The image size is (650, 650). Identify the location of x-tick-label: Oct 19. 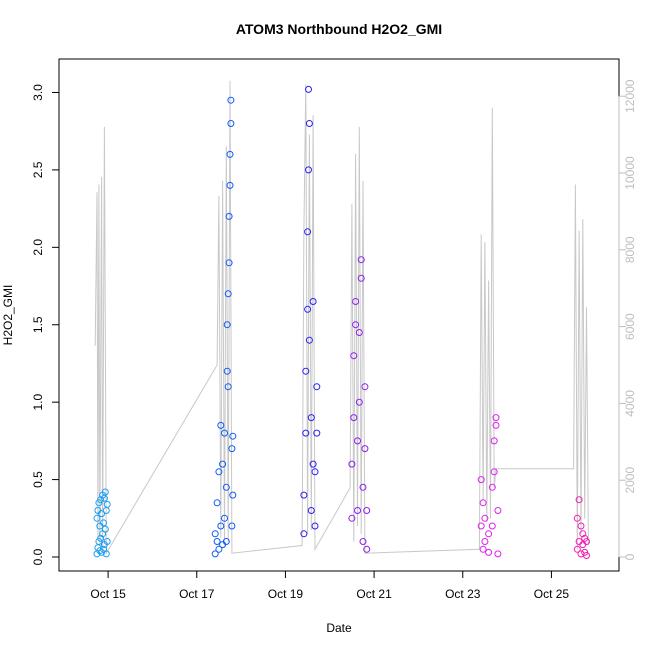
(286, 594).